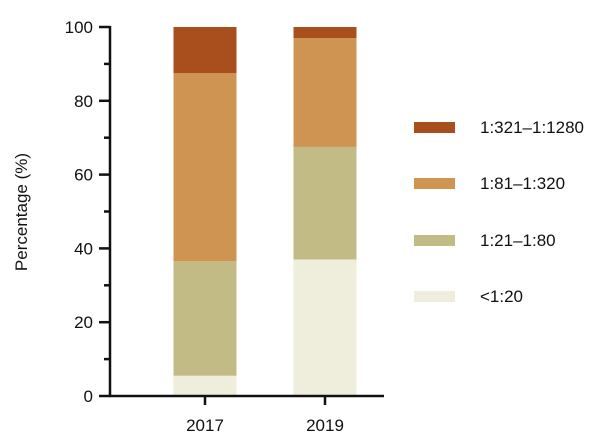 This screenshot has height=436, width=605. Describe the element at coordinates (532, 127) in the screenshot. I see `legend-label: 1:321–1:1280` at that location.